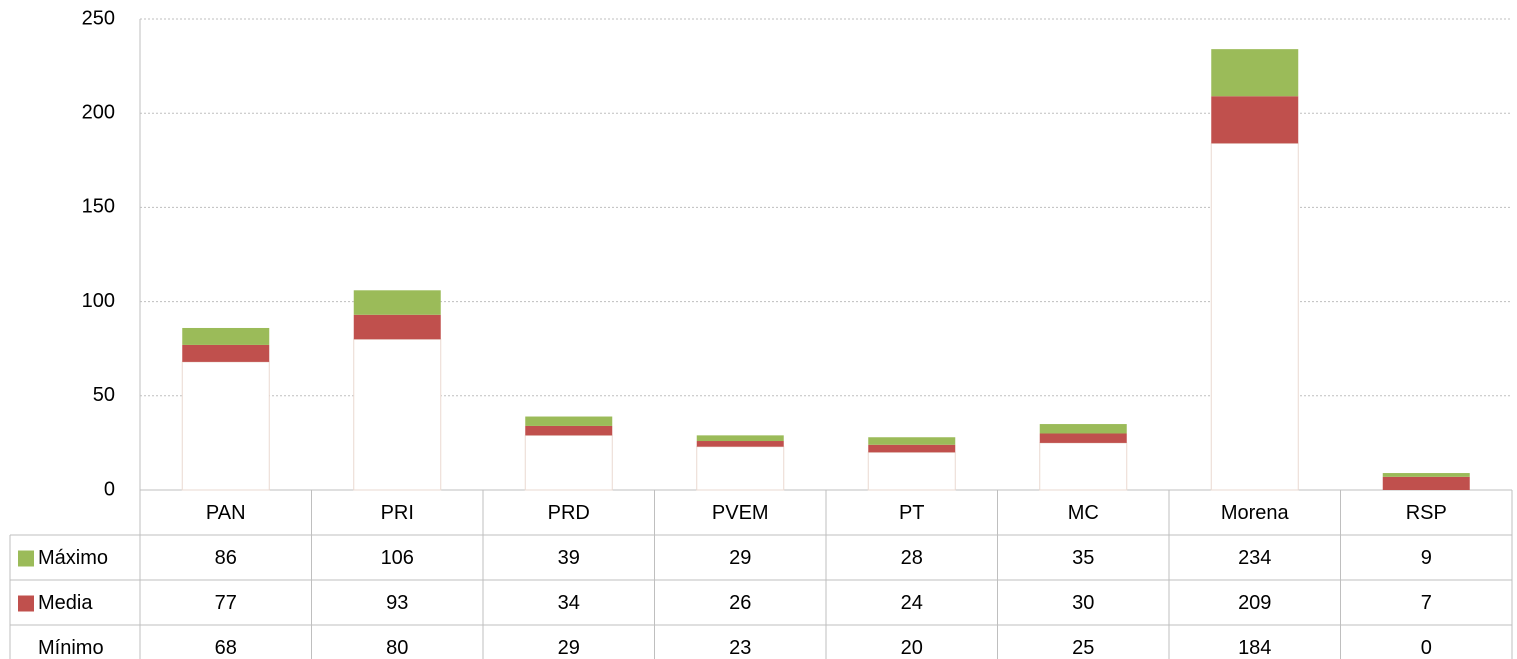  Describe the element at coordinates (569, 603) in the screenshot. I see `table-value: 34` at that location.